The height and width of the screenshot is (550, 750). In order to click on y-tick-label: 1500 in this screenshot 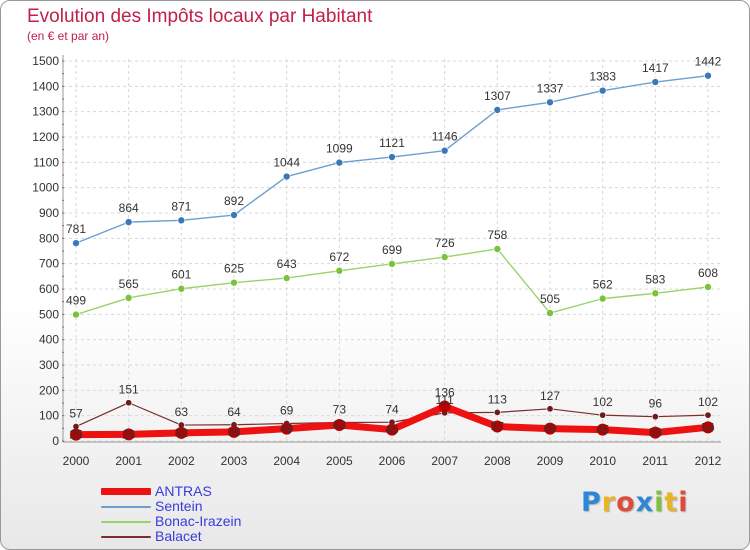, I will do `click(45, 61)`.